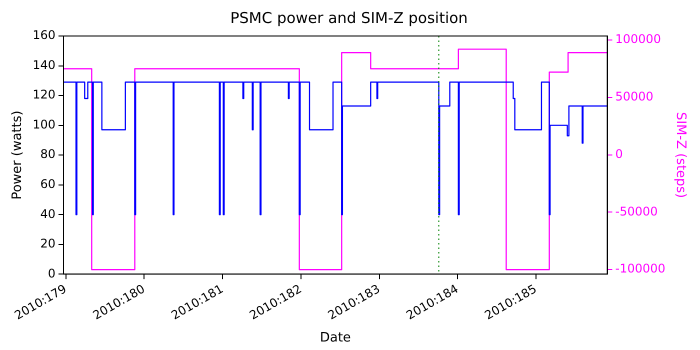 The height and width of the screenshot is (350, 700). I want to click on y2-axis-title: SIM-Z (steps), so click(680, 155).